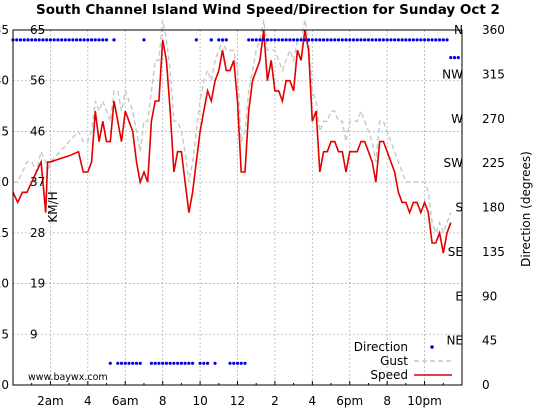 Image resolution: width=537 pixels, height=413 pixels. I want to click on right-axis-label: Direction (degrees), so click(526, 209).